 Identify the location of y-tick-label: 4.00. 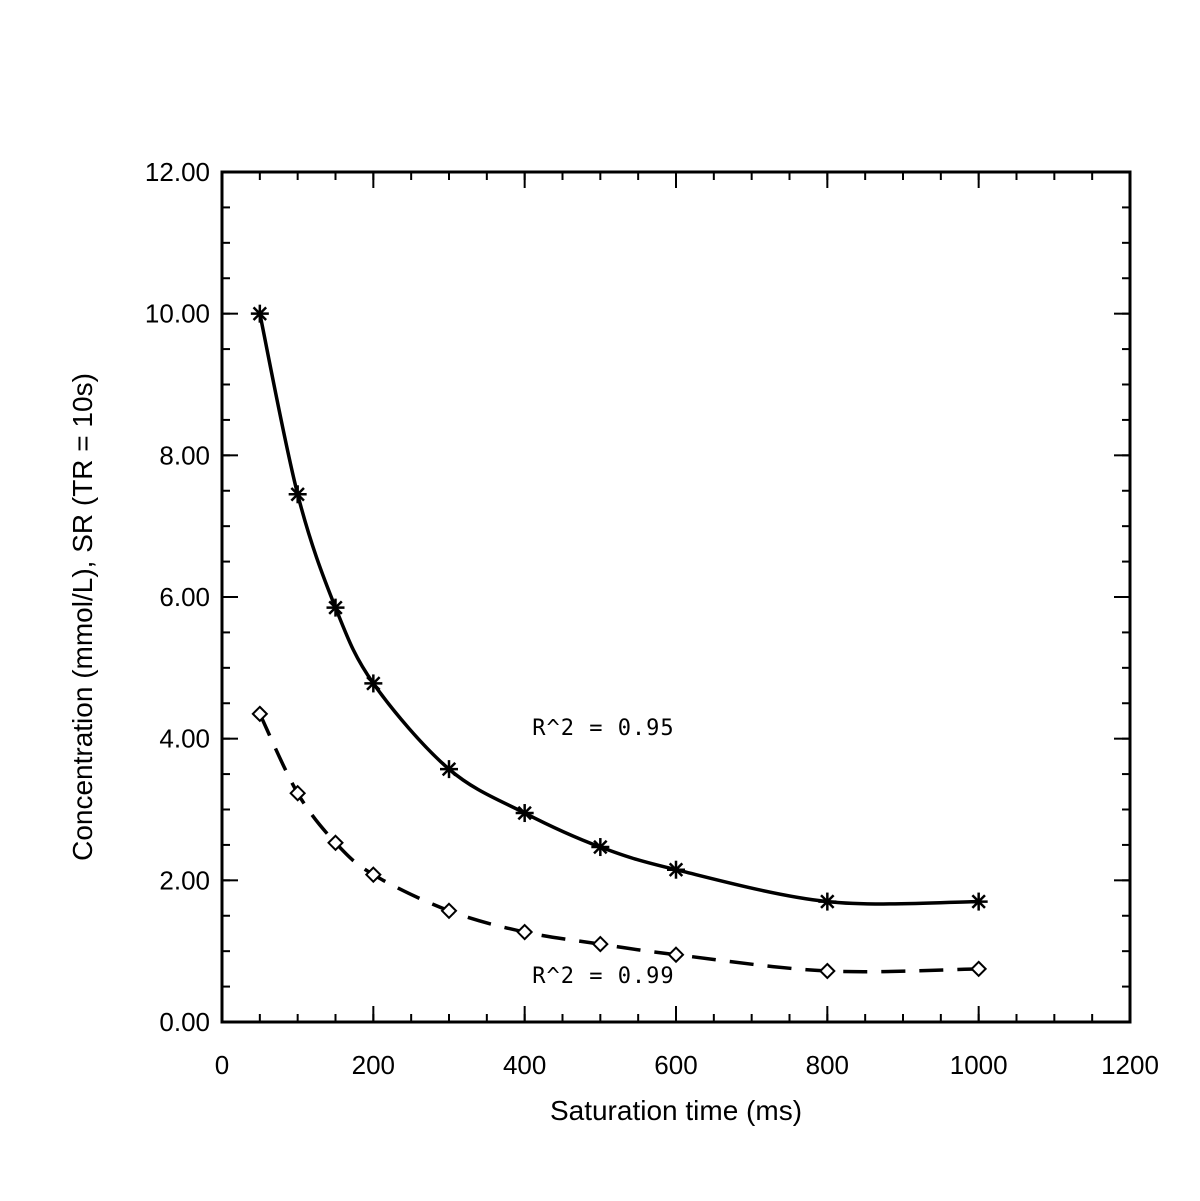
(184, 739).